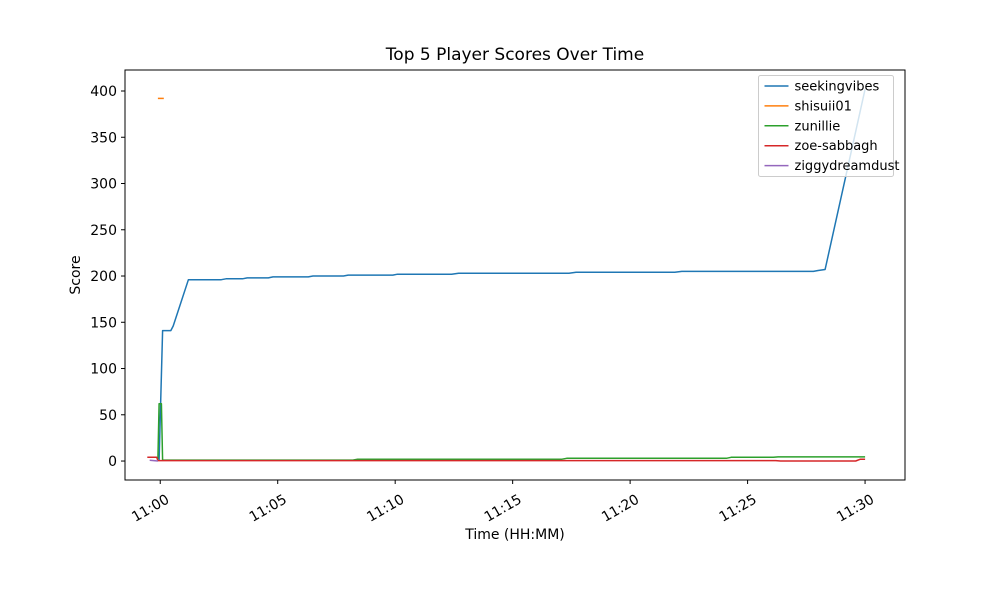 The width and height of the screenshot is (1000, 605). Describe the element at coordinates (108, 416) in the screenshot. I see `y-tick-label: 50` at that location.